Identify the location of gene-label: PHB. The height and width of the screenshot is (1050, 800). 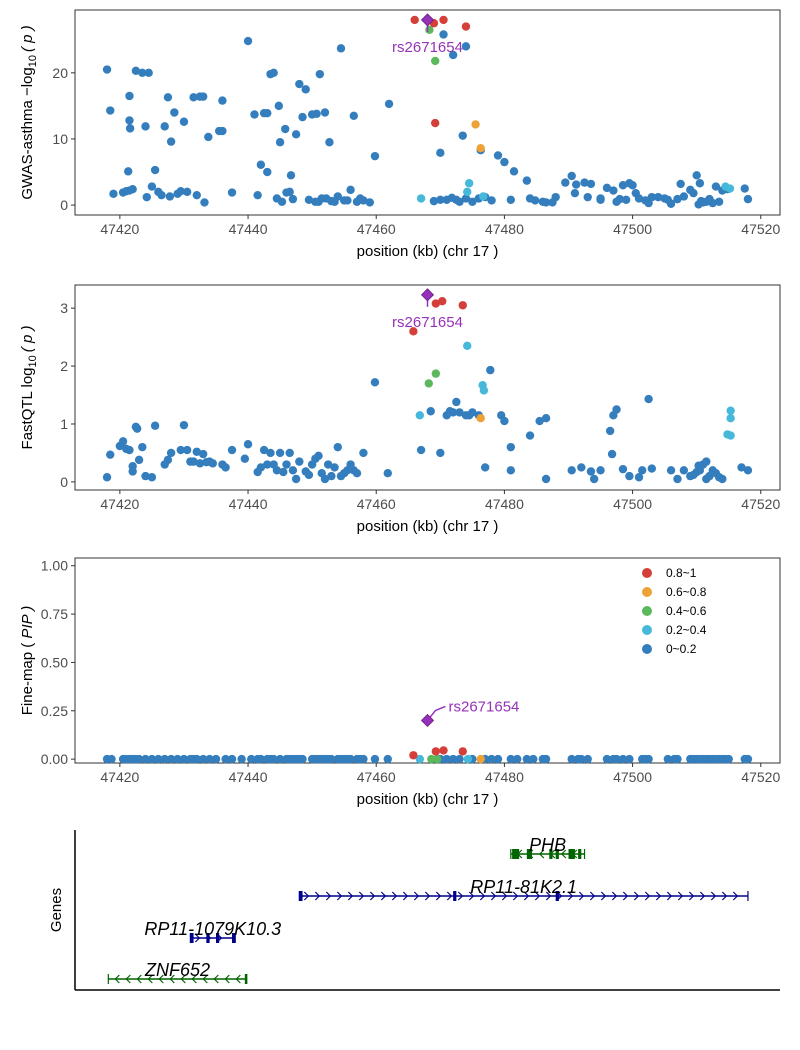
(547, 845).